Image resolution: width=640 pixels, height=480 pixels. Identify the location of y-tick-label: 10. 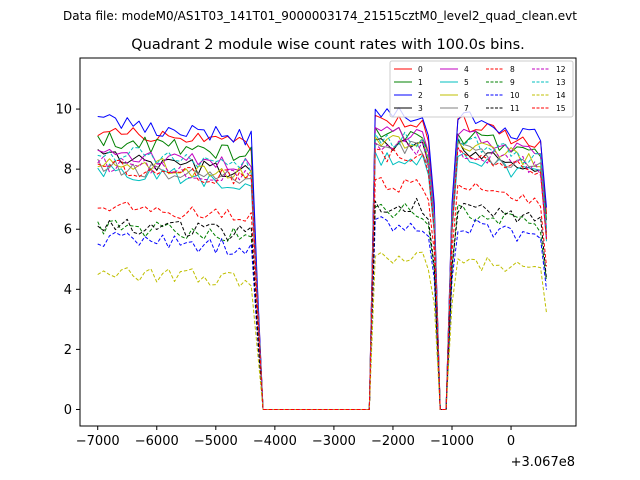
(63, 110).